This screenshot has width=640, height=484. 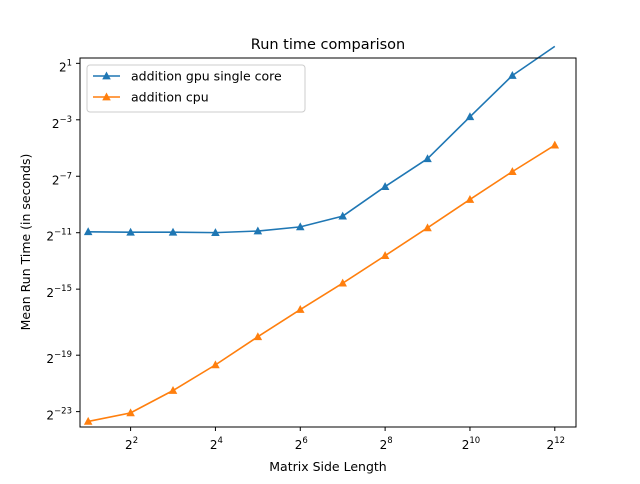 I want to click on x-tick-label: 210, so click(x=471, y=444).